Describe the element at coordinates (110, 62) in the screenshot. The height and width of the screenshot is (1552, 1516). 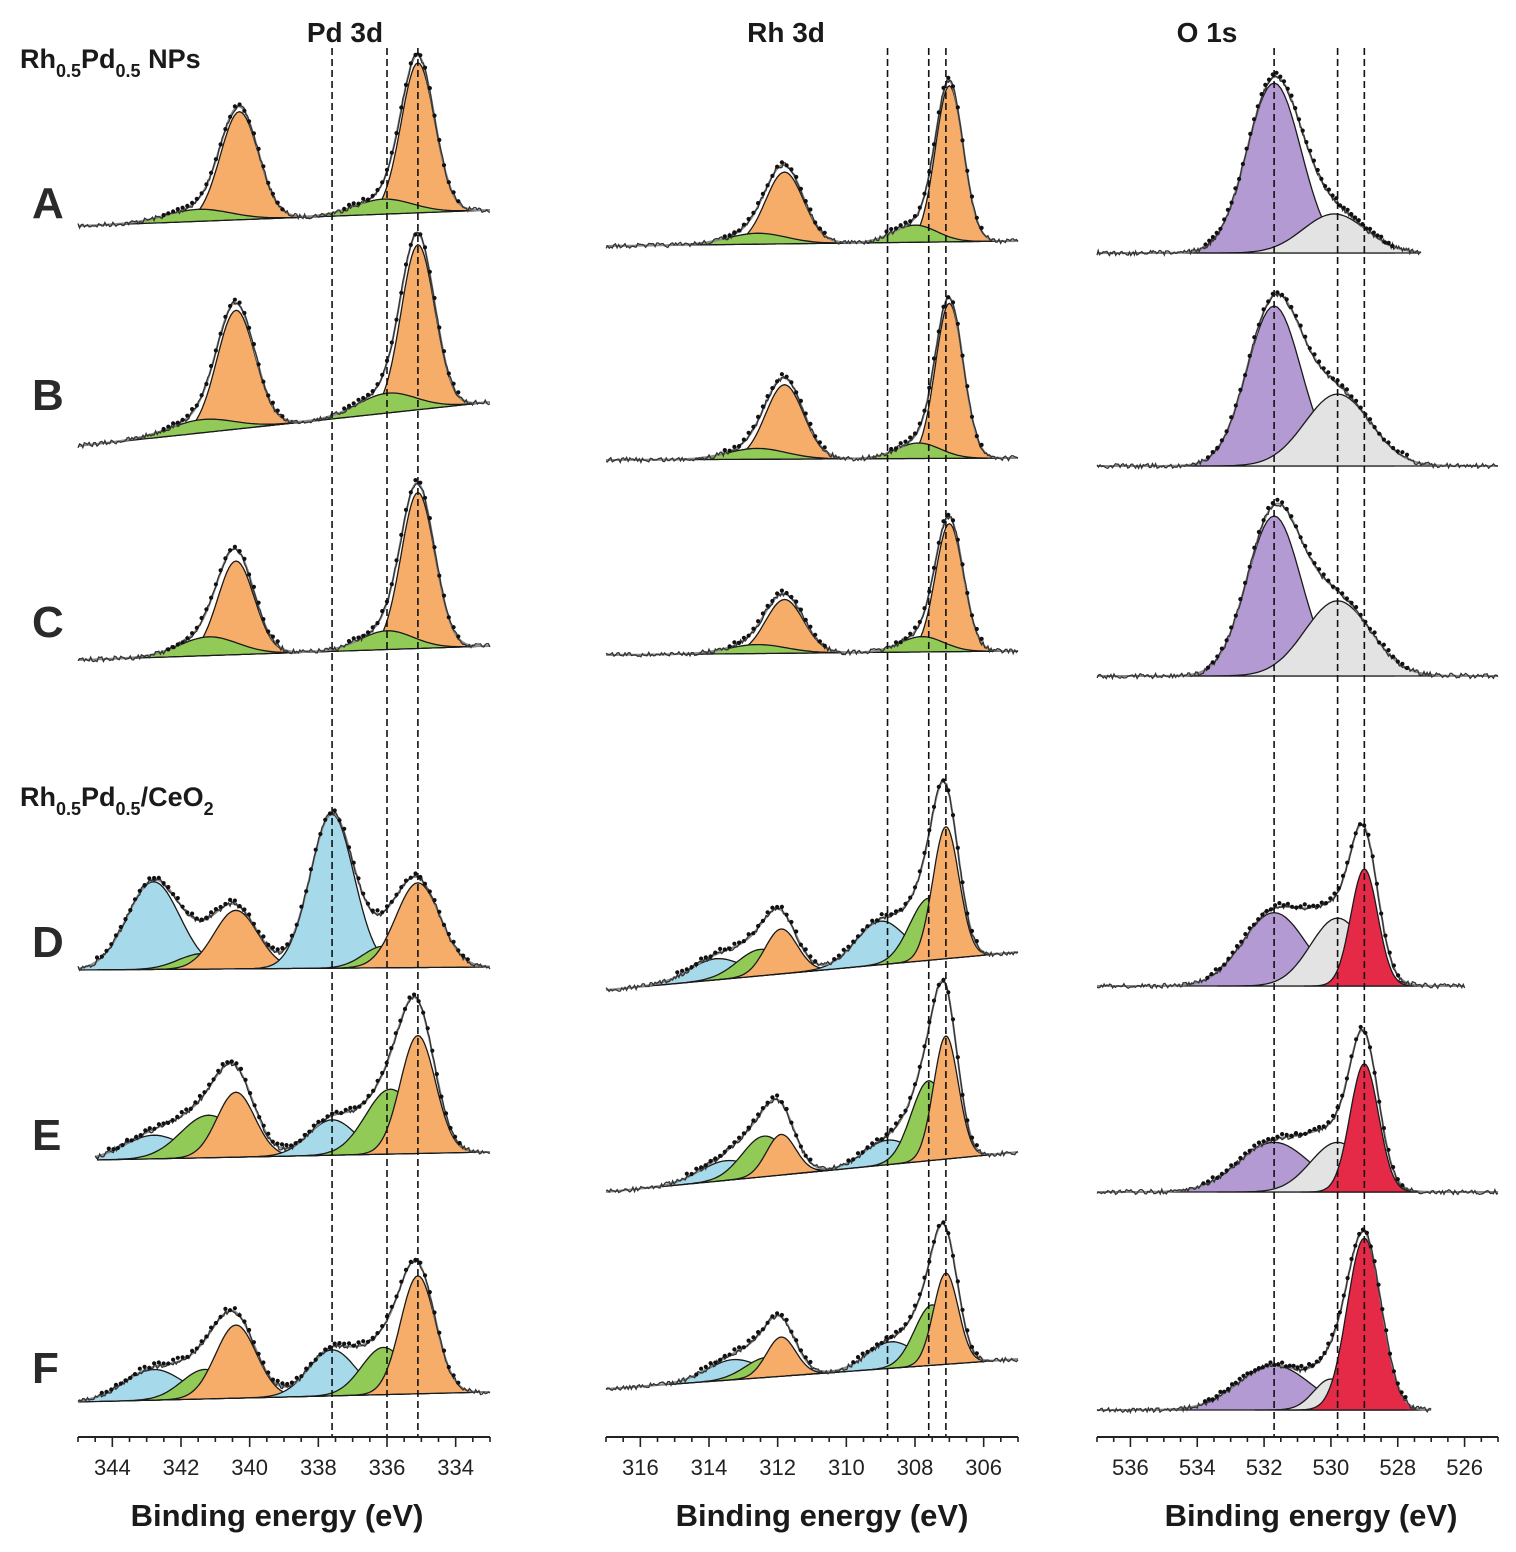
I see `group-label-nps: Rh0.5Pd0.5 NPs` at that location.